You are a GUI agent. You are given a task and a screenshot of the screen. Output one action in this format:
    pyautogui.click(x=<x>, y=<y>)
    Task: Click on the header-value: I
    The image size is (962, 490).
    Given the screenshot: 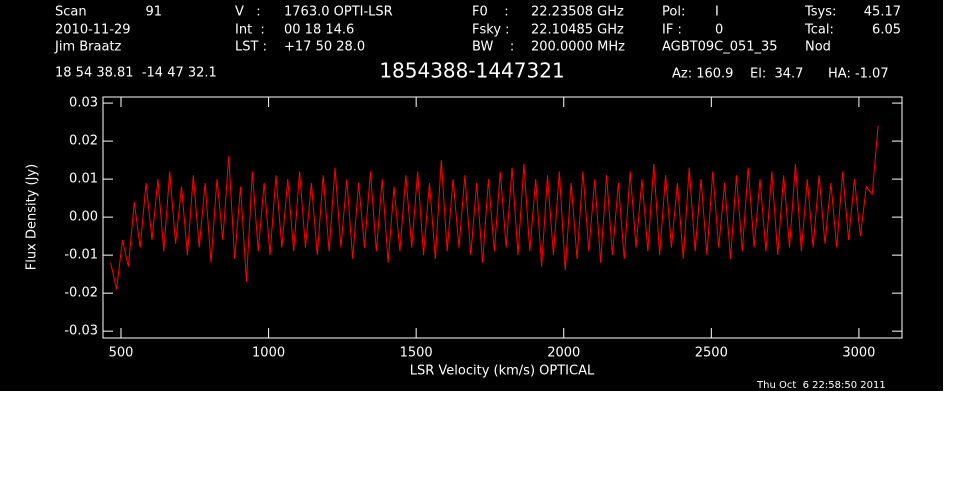 What is the action you would take?
    pyautogui.click(x=717, y=12)
    